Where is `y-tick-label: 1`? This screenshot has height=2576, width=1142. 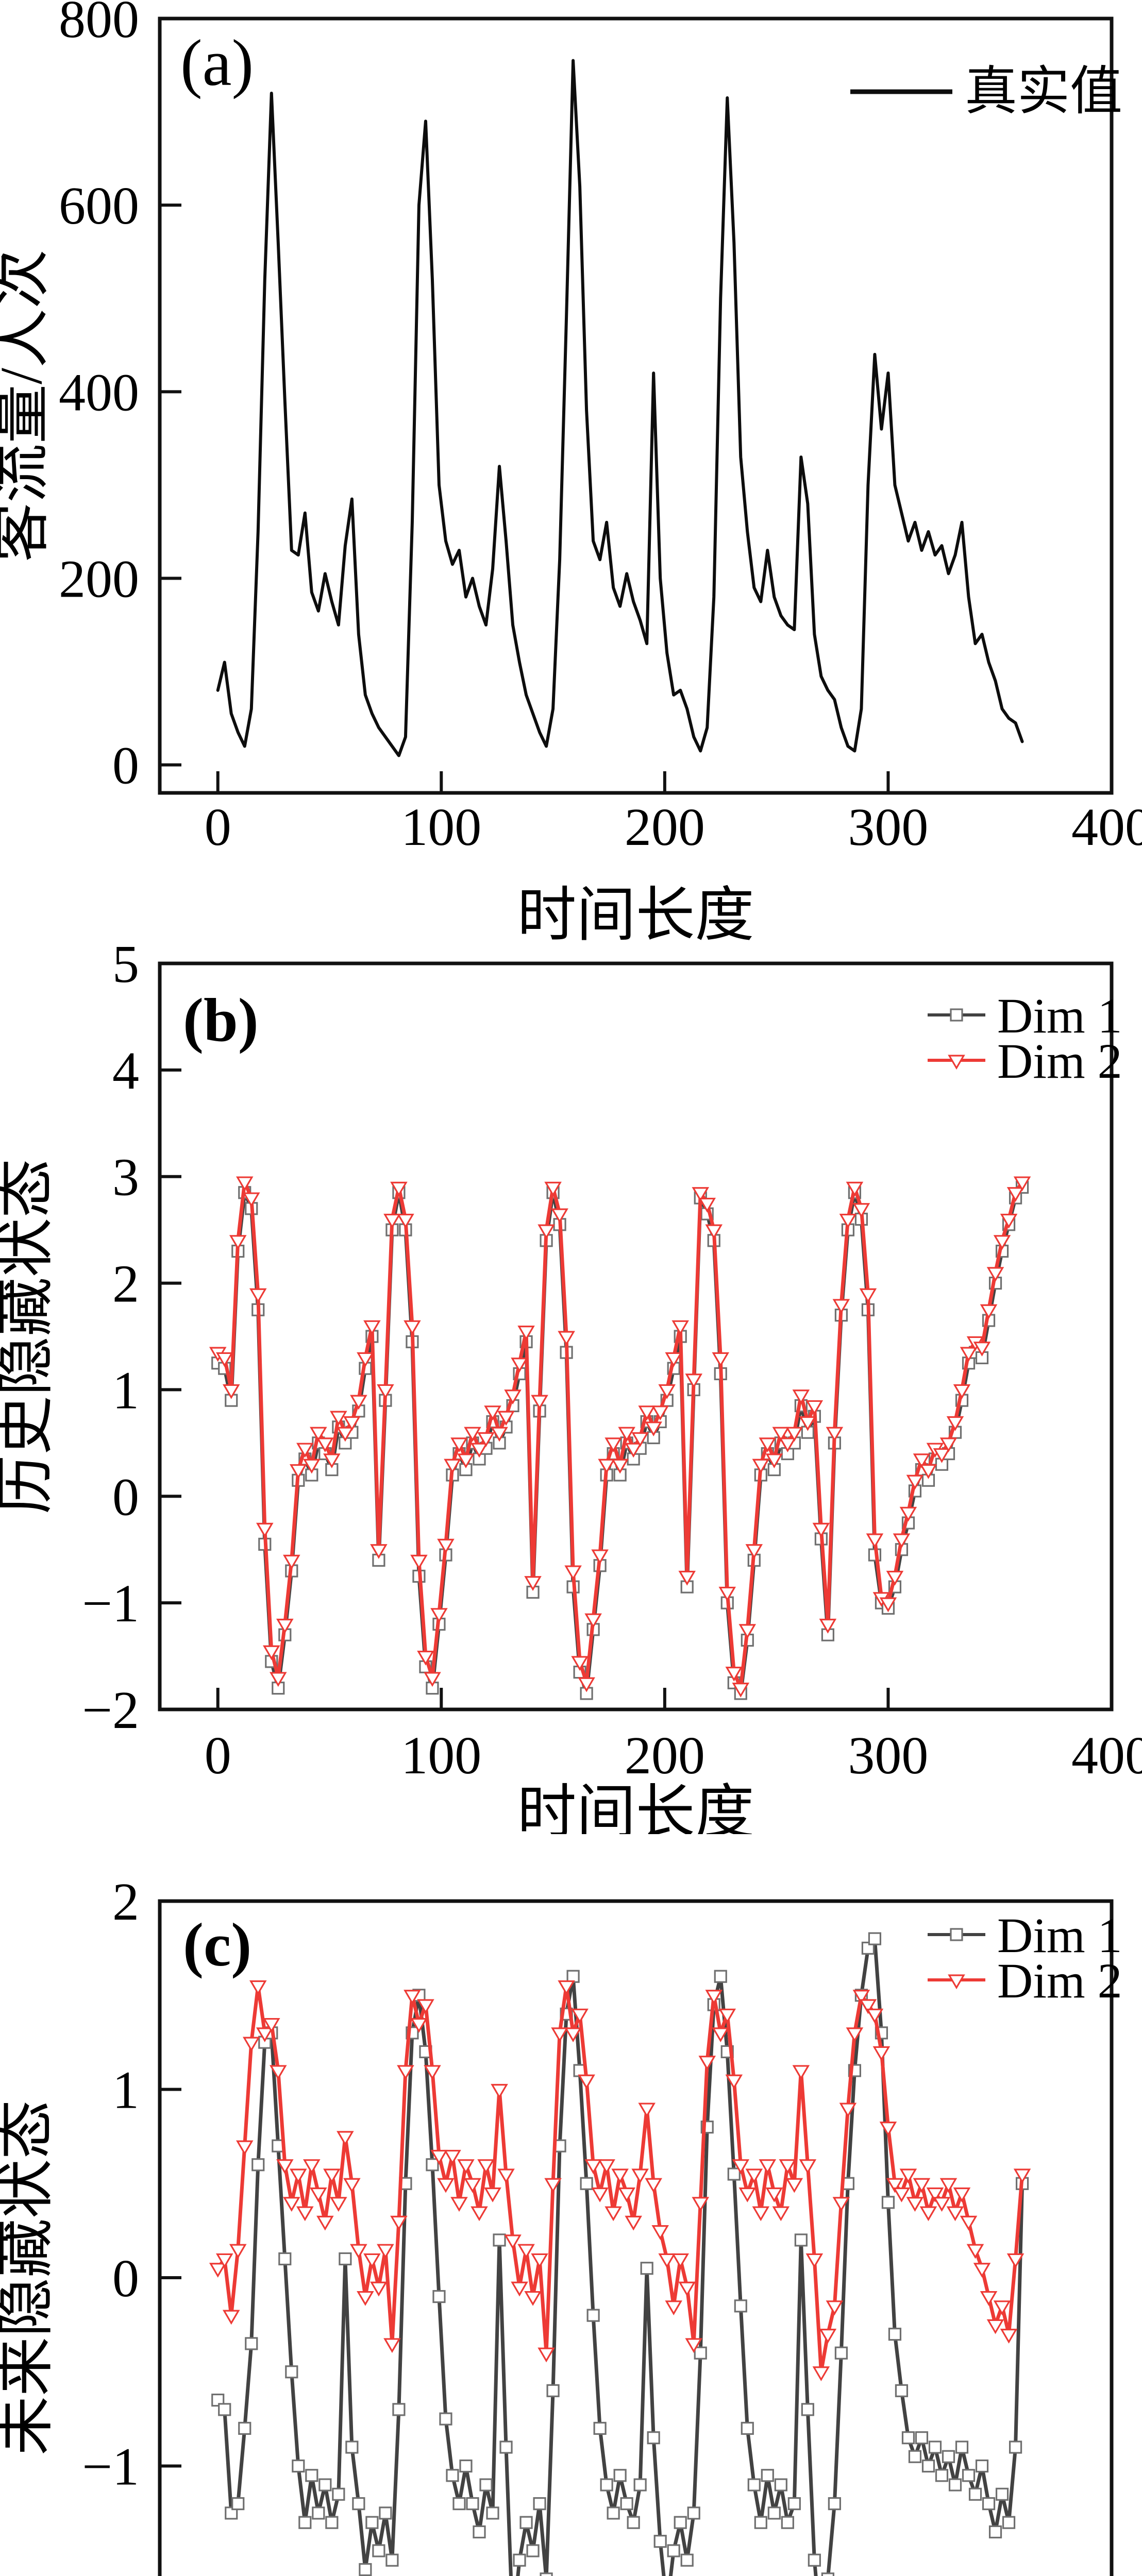
y-tick-label: 1 is located at coordinates (125, 2090).